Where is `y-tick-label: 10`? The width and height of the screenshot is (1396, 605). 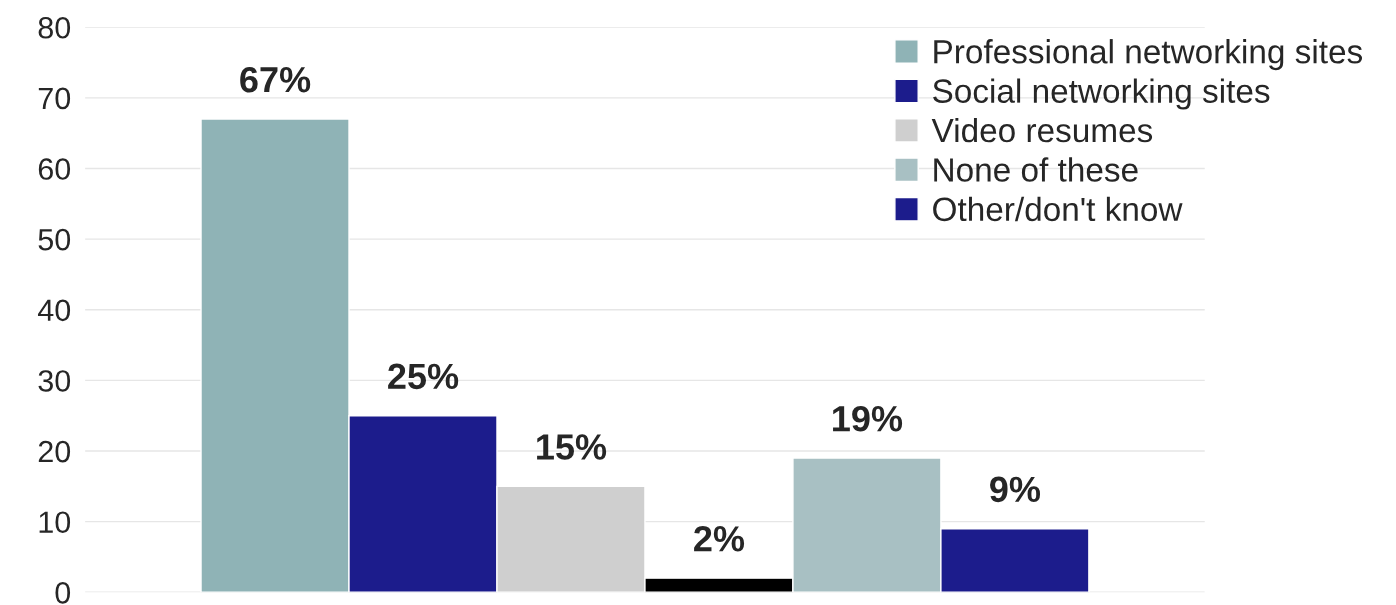
y-tick-label: 10 is located at coordinates (55, 522).